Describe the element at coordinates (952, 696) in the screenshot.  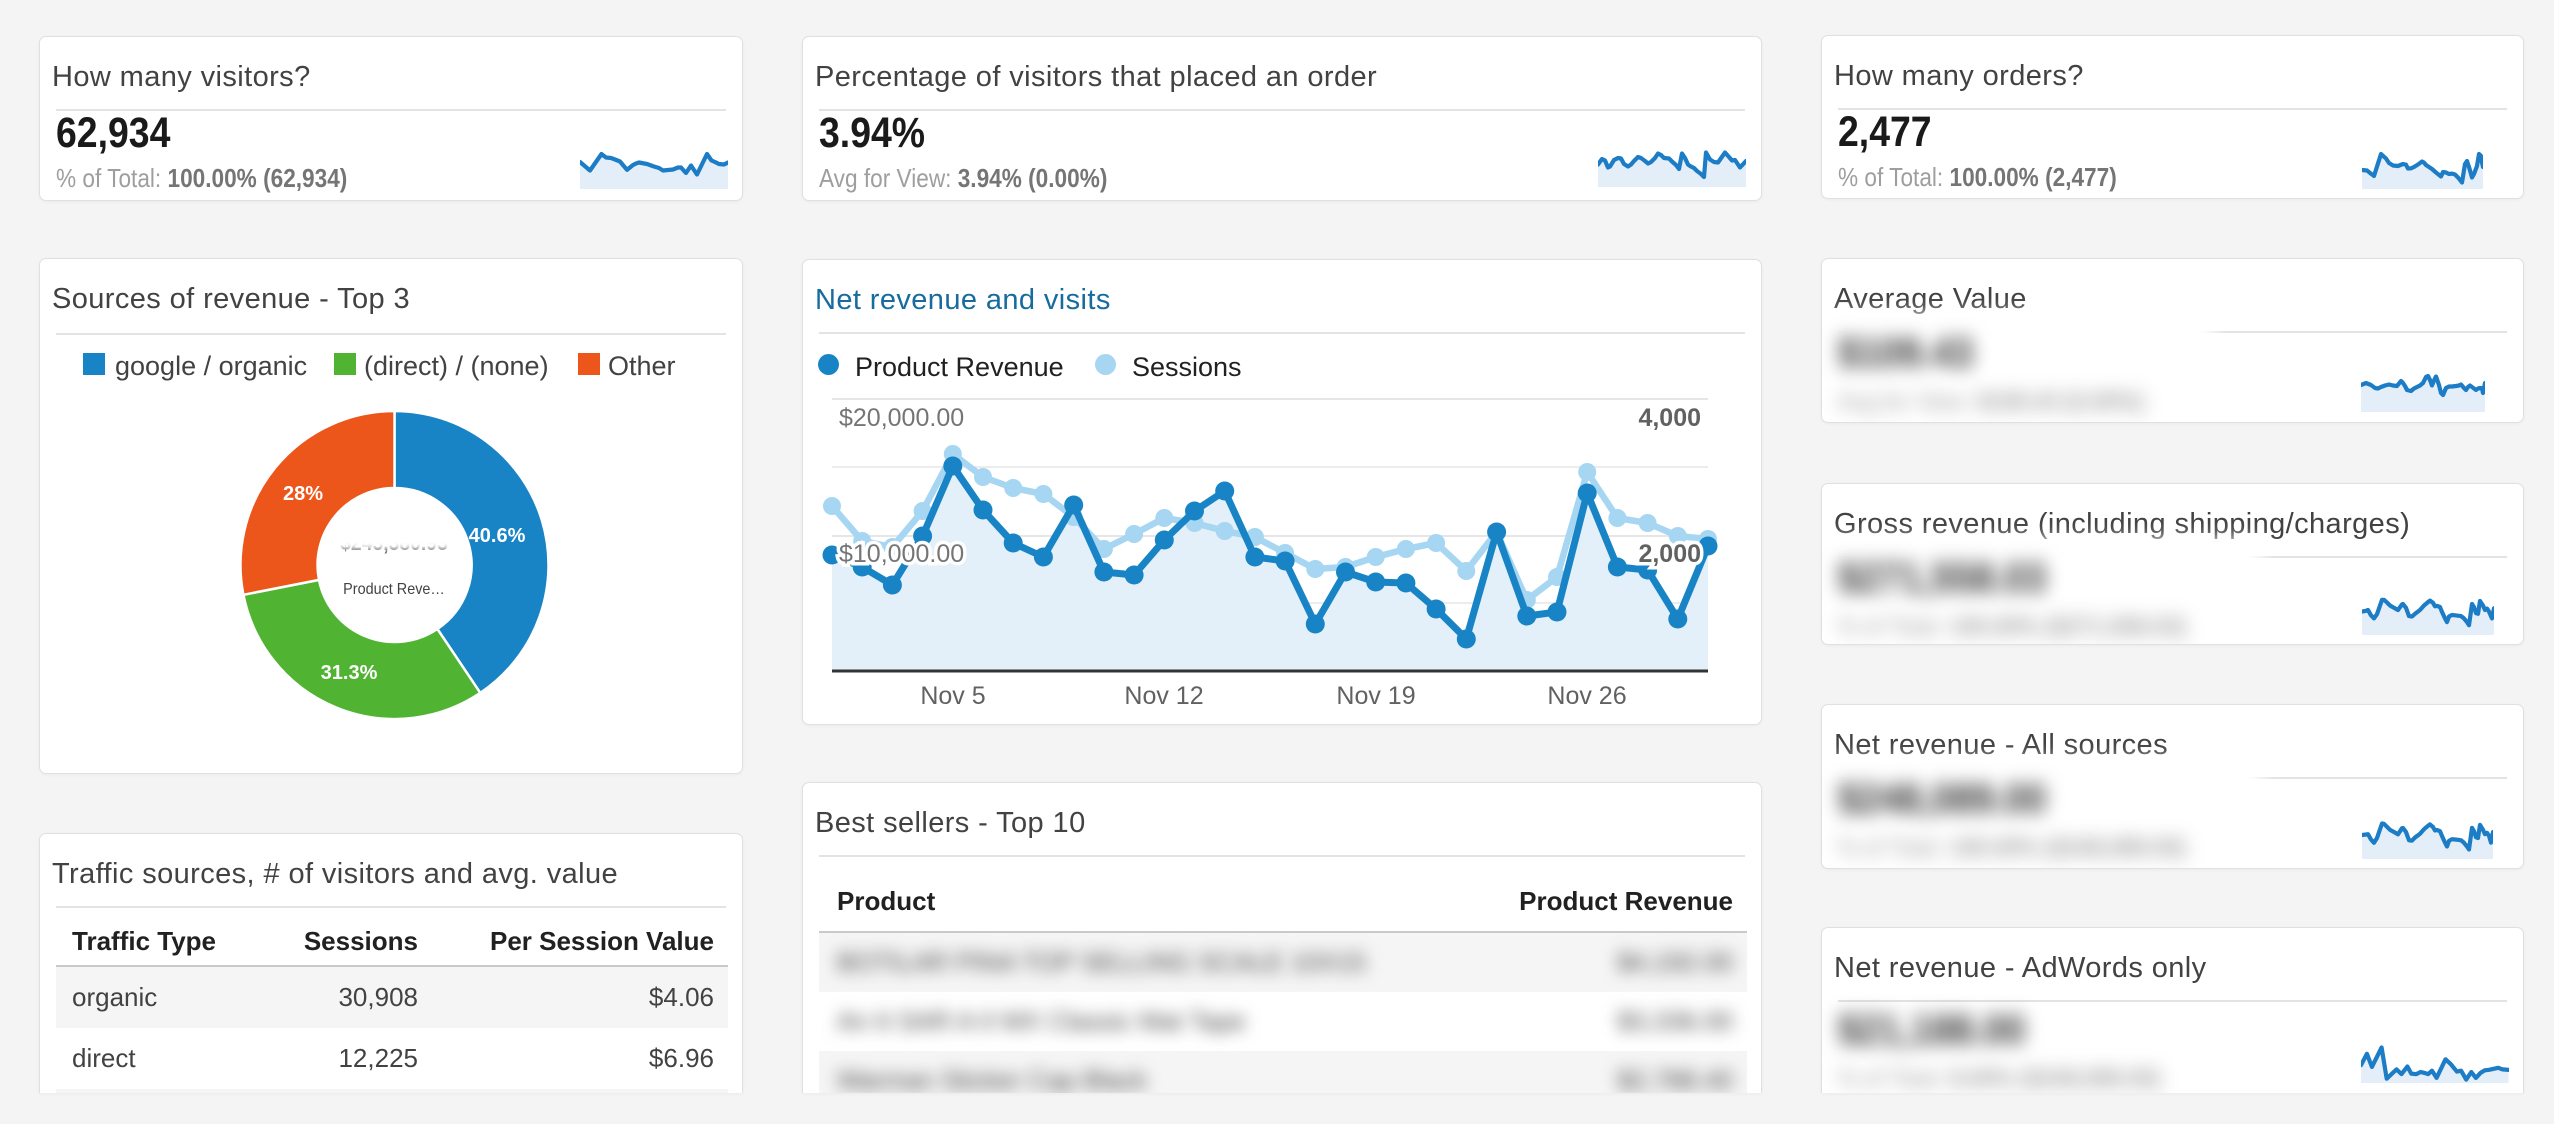
I see `svg-text: Nov 5` at that location.